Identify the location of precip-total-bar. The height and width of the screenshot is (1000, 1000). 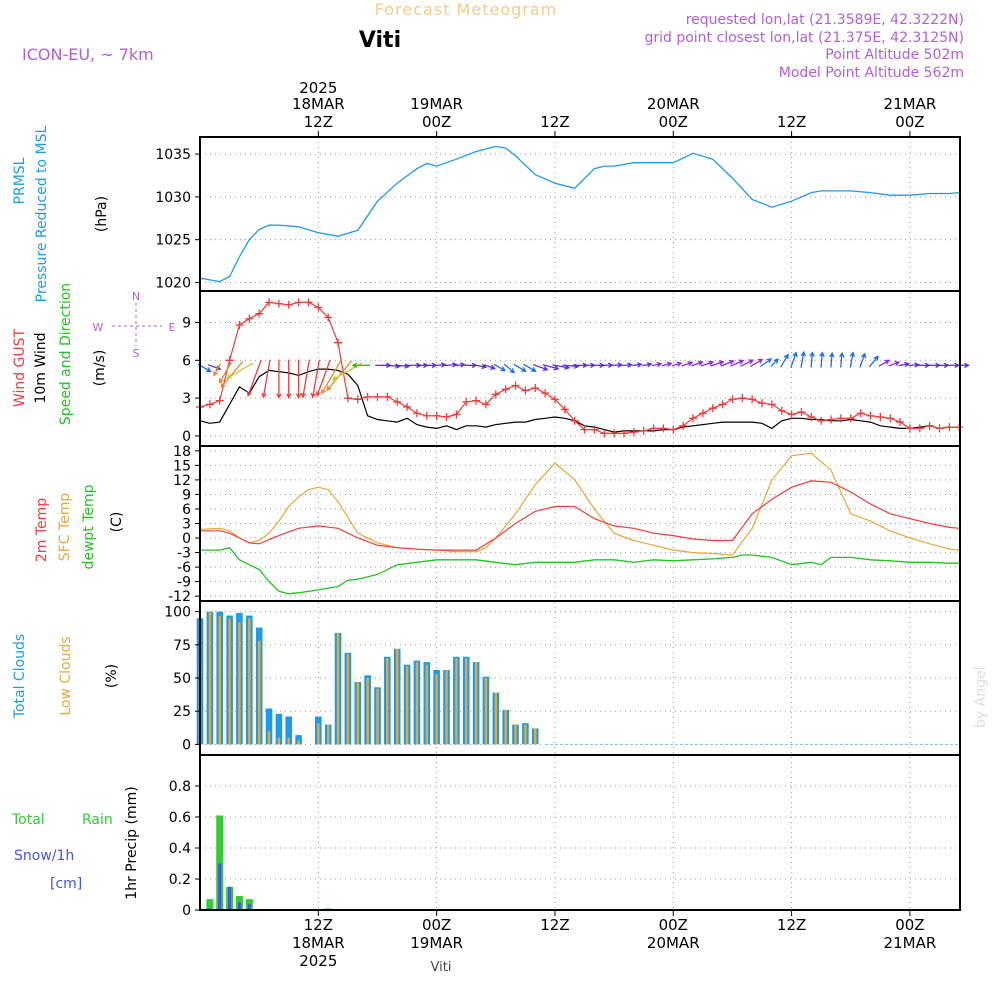
(220, 862).